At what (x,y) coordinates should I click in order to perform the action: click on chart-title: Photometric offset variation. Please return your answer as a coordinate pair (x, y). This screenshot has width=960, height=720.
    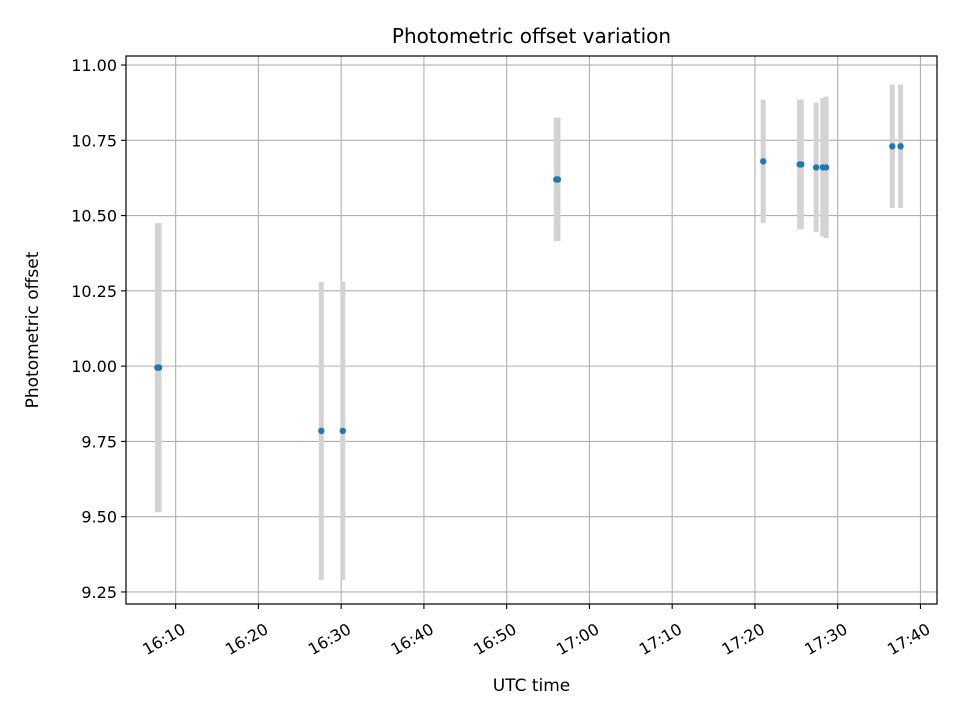
    Looking at the image, I should click on (531, 36).